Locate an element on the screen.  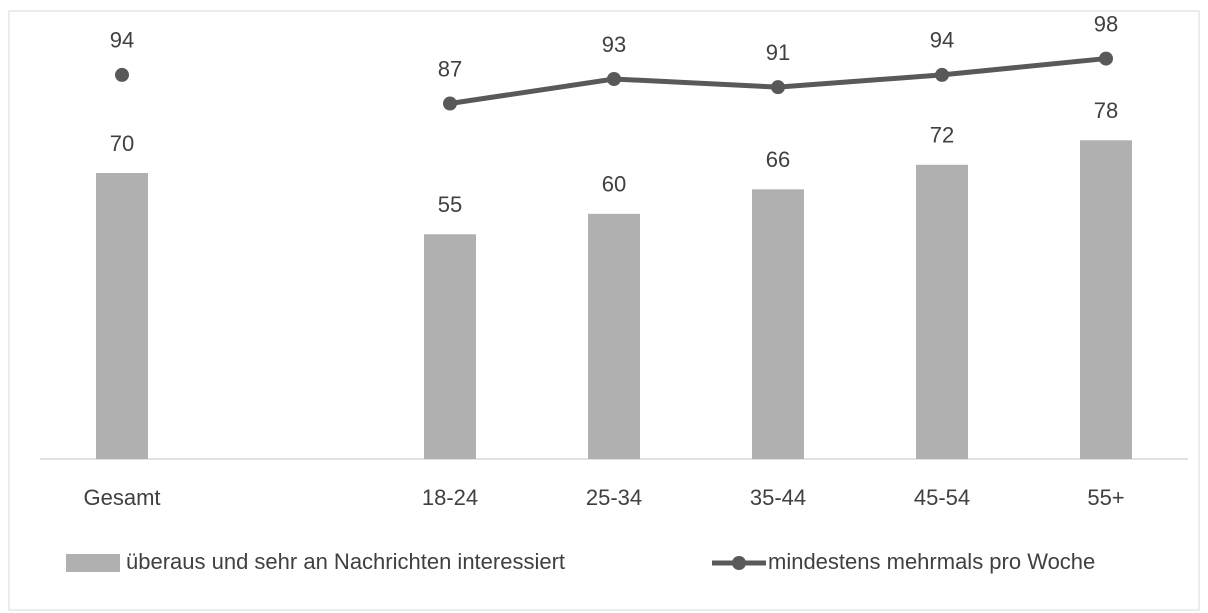
data-label: 72 is located at coordinates (942, 135).